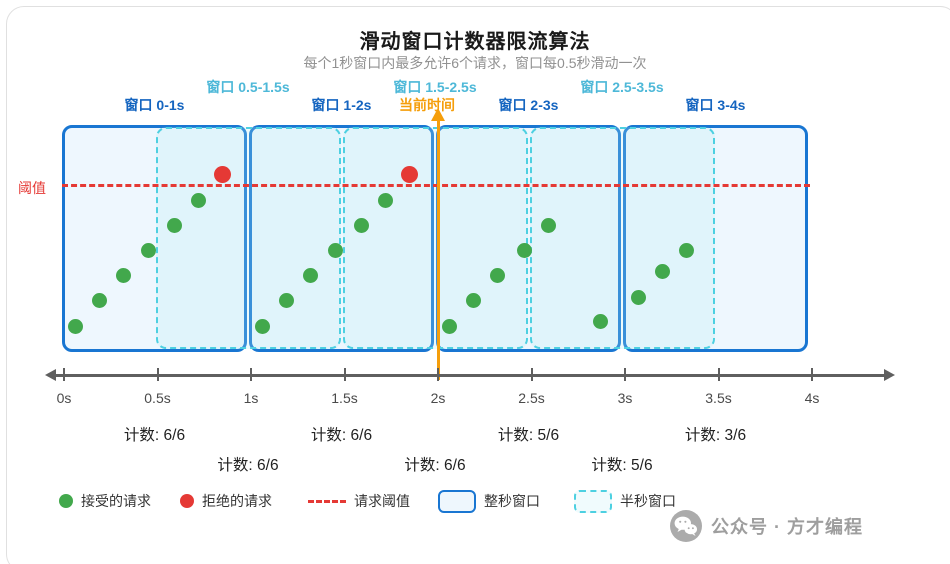 The height and width of the screenshot is (564, 950). What do you see at coordinates (154, 435) in the screenshot?
I see `solid-window-count-0: 计数: 6/6` at bounding box center [154, 435].